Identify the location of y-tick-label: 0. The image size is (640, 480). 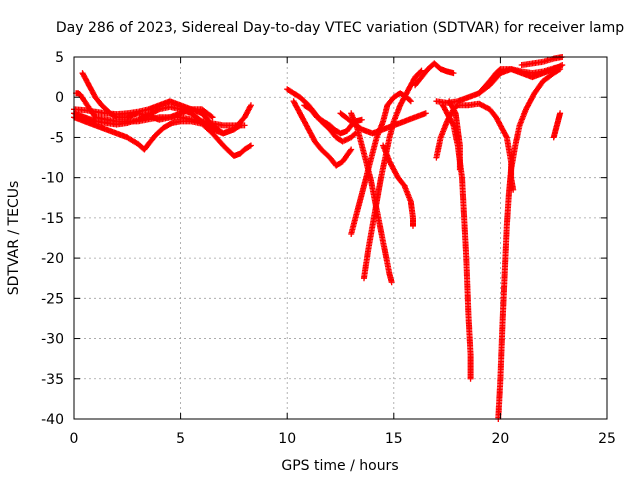
(59, 98).